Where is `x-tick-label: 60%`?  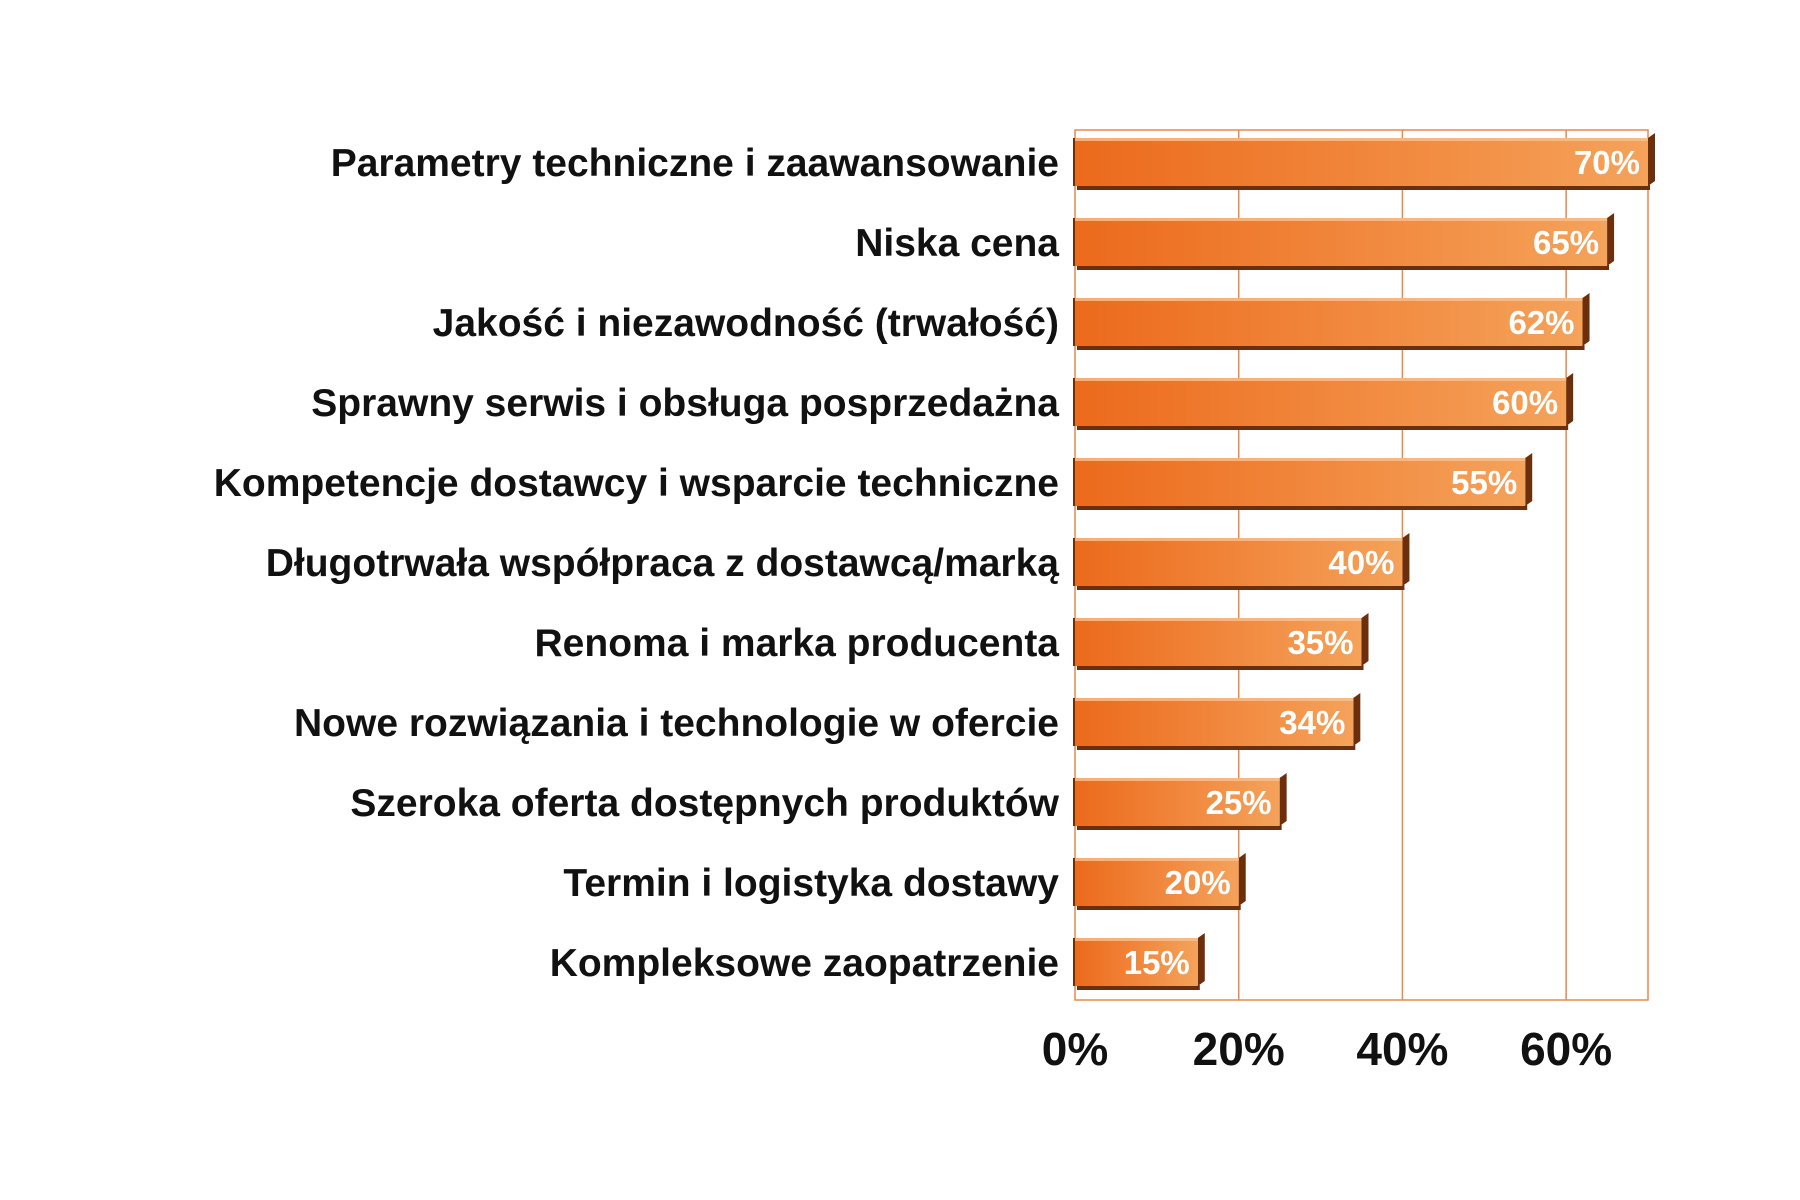 x-tick-label: 60% is located at coordinates (1566, 1049).